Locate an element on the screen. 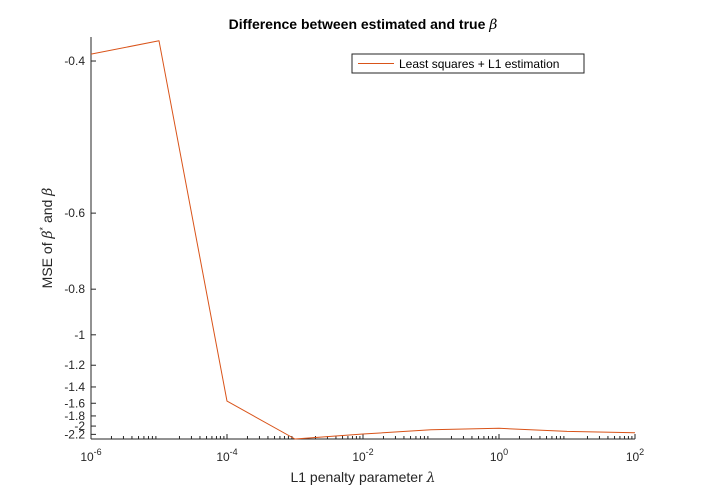 This screenshot has width=702, height=496. legend-box is located at coordinates (468, 63).